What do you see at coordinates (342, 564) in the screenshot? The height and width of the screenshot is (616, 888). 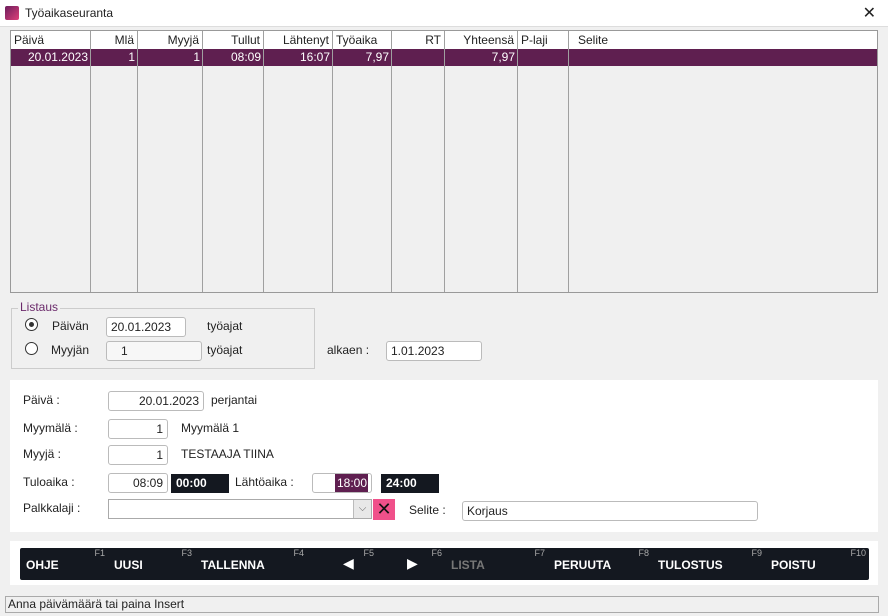 I see `button-f5: ◀ F5` at bounding box center [342, 564].